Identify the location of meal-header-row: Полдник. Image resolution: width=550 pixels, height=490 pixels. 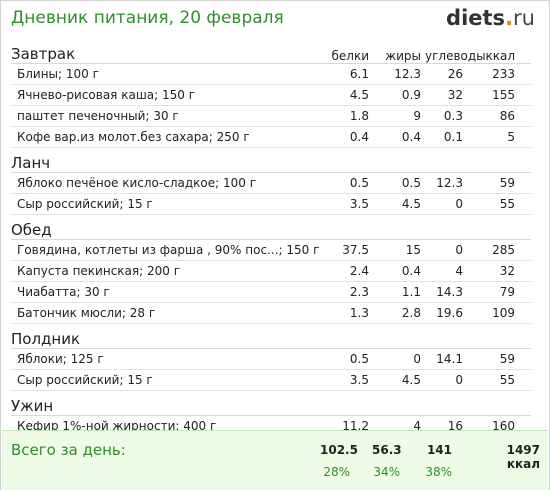
(271, 336).